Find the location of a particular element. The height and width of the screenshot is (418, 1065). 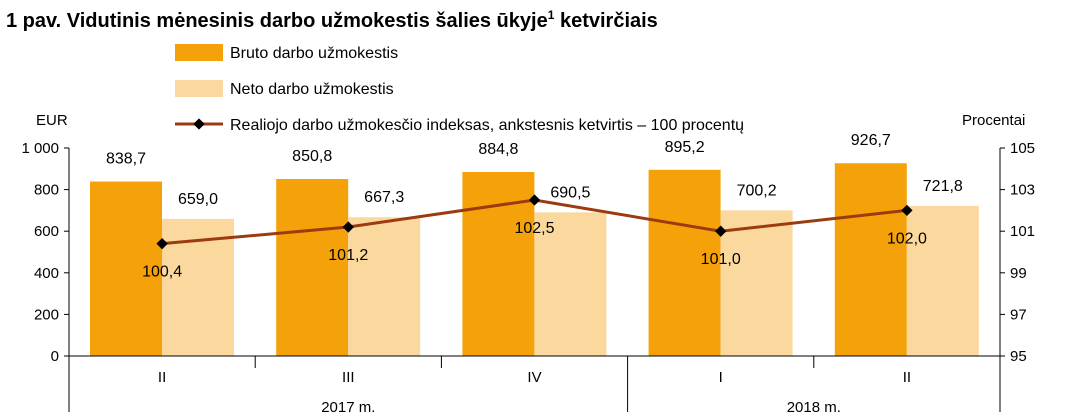

data-label-bruto-3: 895,2 is located at coordinates (685, 147).